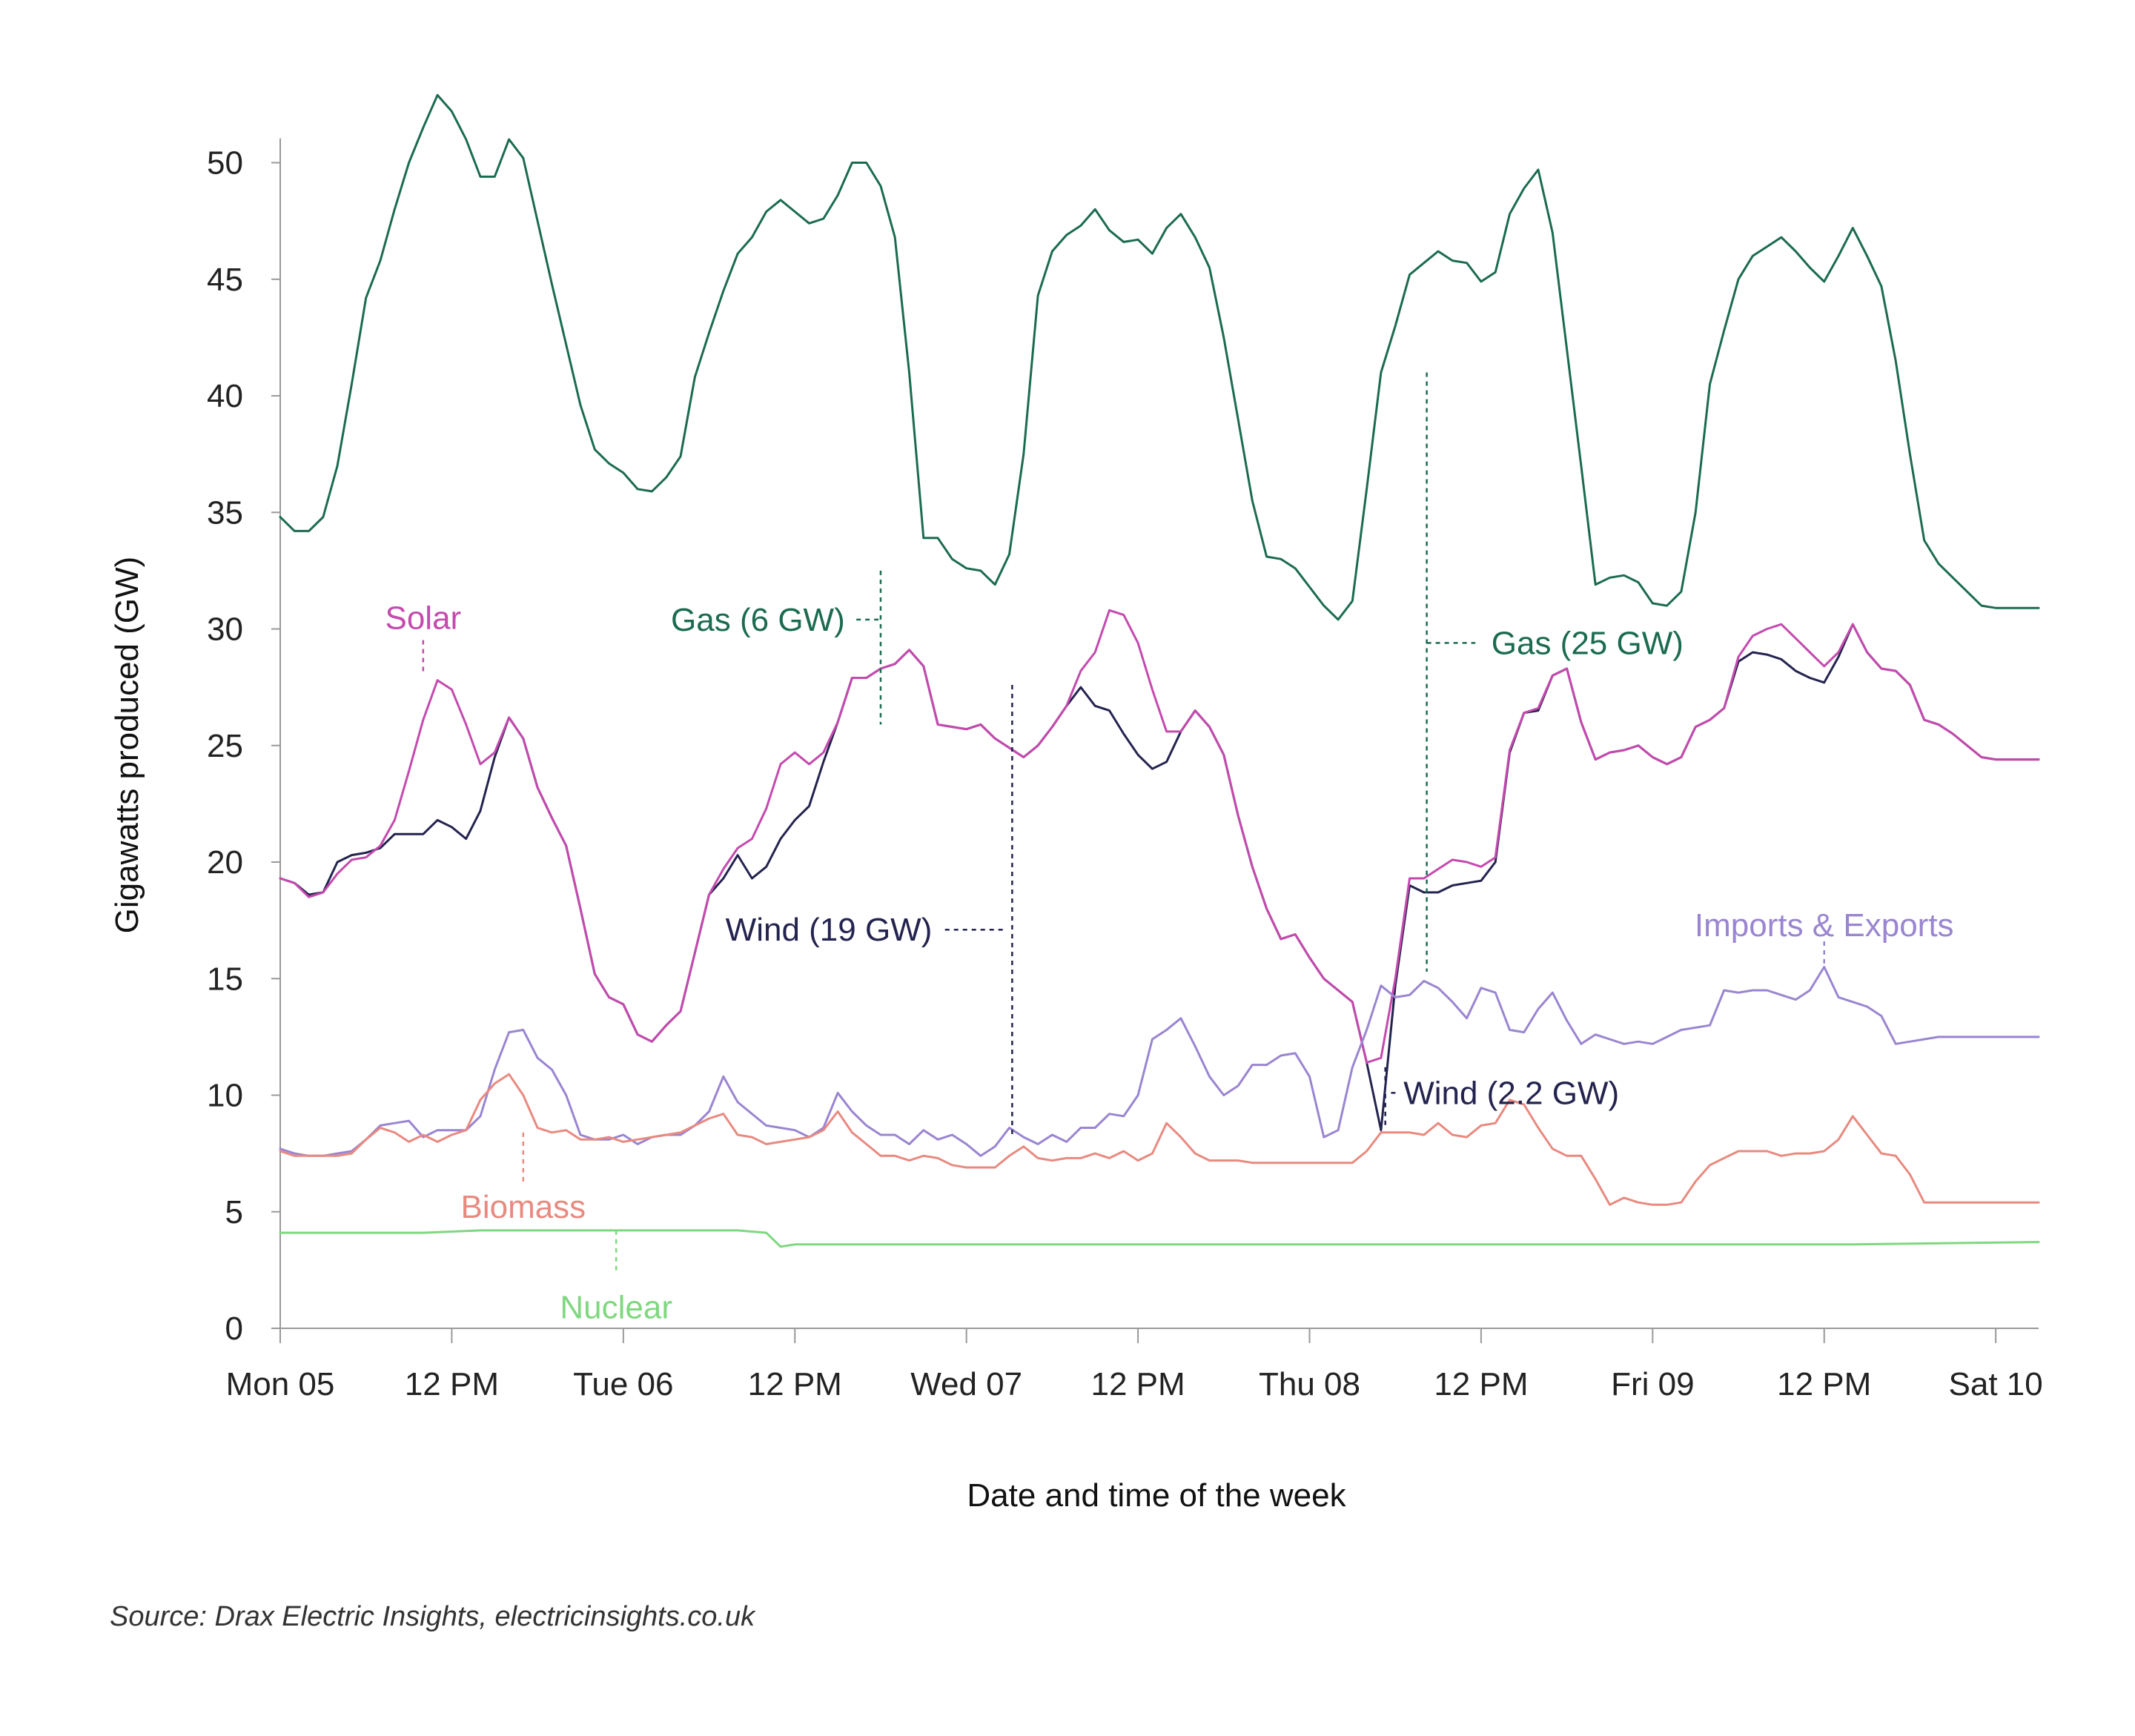 Image resolution: width=2135 pixels, height=1736 pixels. Describe the element at coordinates (1159, 1239) in the screenshot. I see `series-line-nuclear` at that location.